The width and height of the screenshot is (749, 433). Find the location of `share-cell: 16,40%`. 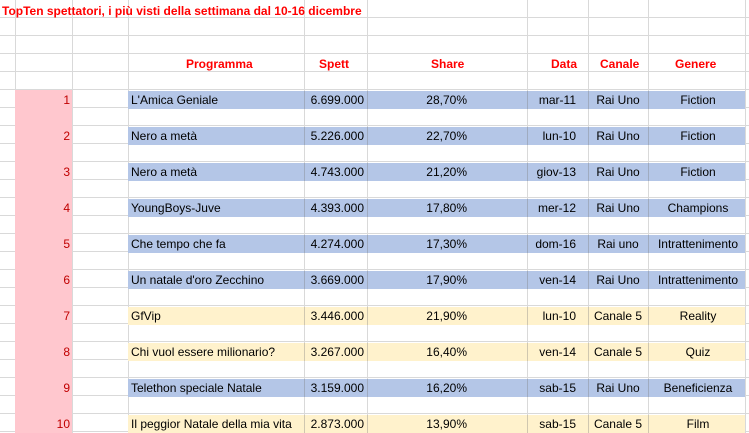

share-cell: 16,40% is located at coordinates (436, 352).